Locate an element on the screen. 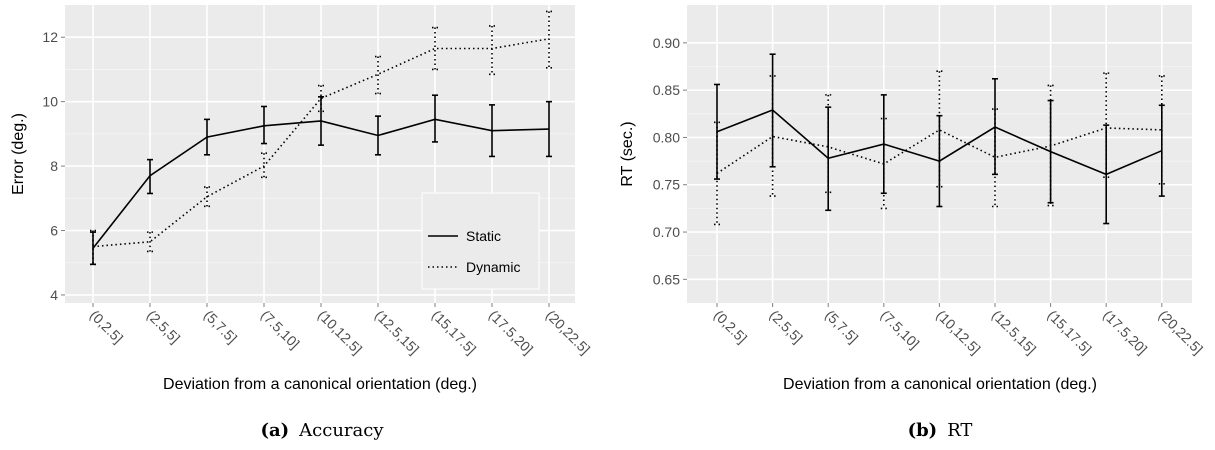  caption-text: RT is located at coordinates (959, 430).